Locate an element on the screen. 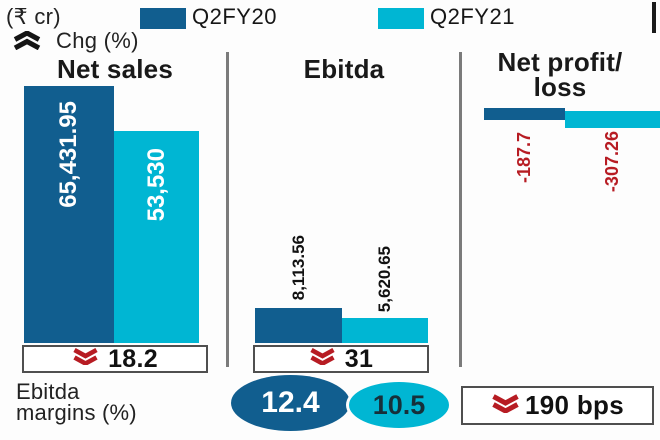 Image resolution: width=660 pixels, height=440 pixels. ebitda-margins-label: Ebitda margins (%) is located at coordinates (76, 402).